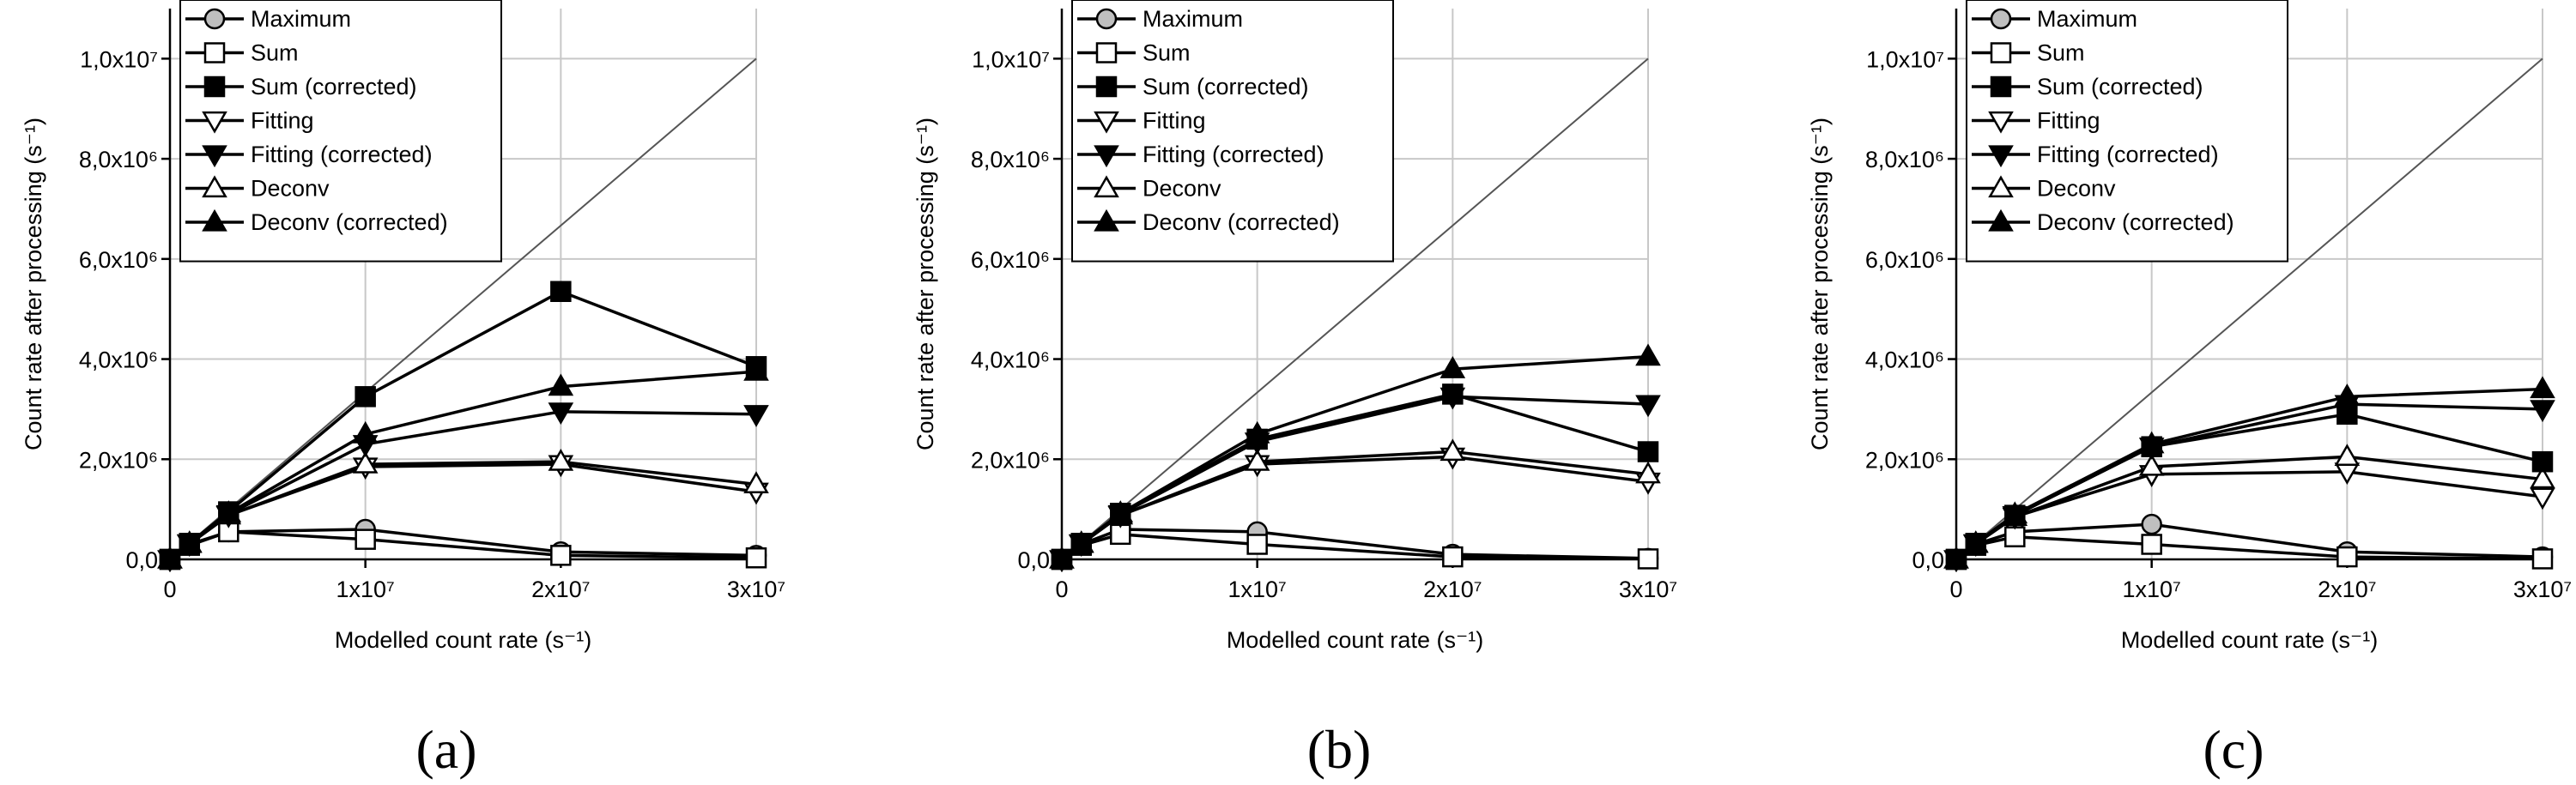  I want to click on series-maximum, so click(463, 544).